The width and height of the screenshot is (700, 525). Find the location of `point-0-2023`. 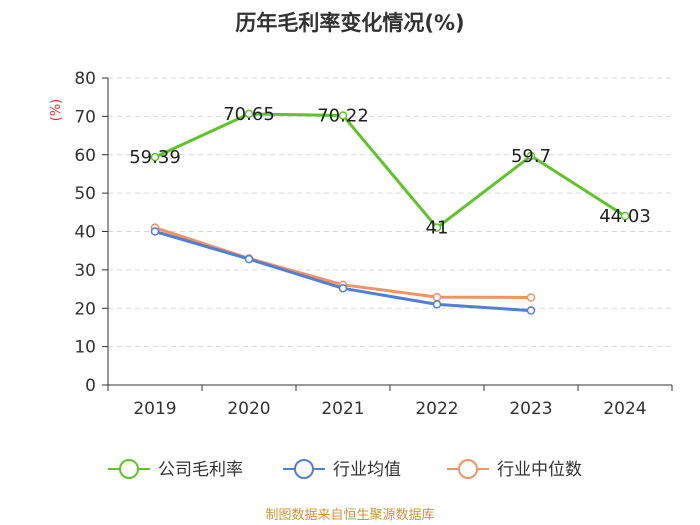

point-0-2023 is located at coordinates (531, 156).